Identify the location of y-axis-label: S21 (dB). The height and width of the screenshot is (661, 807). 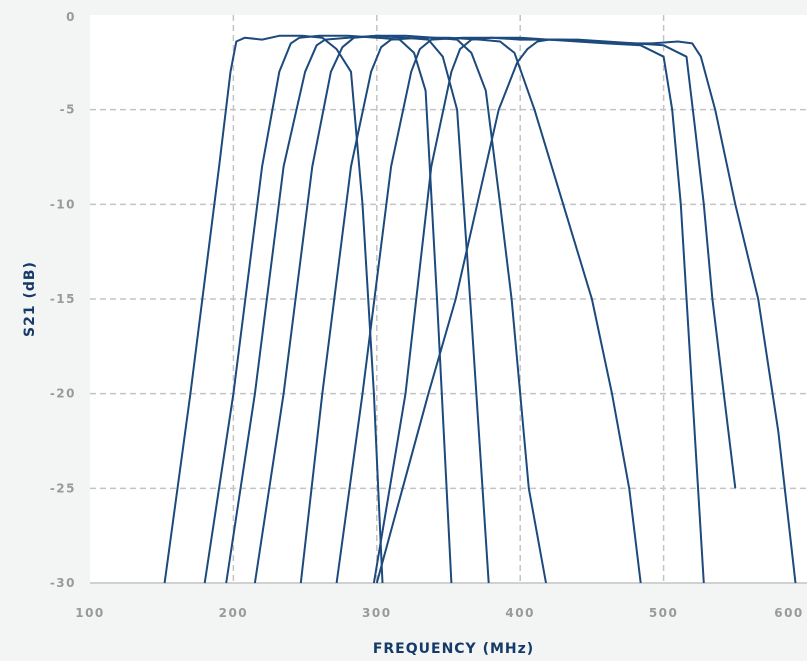
(30, 299).